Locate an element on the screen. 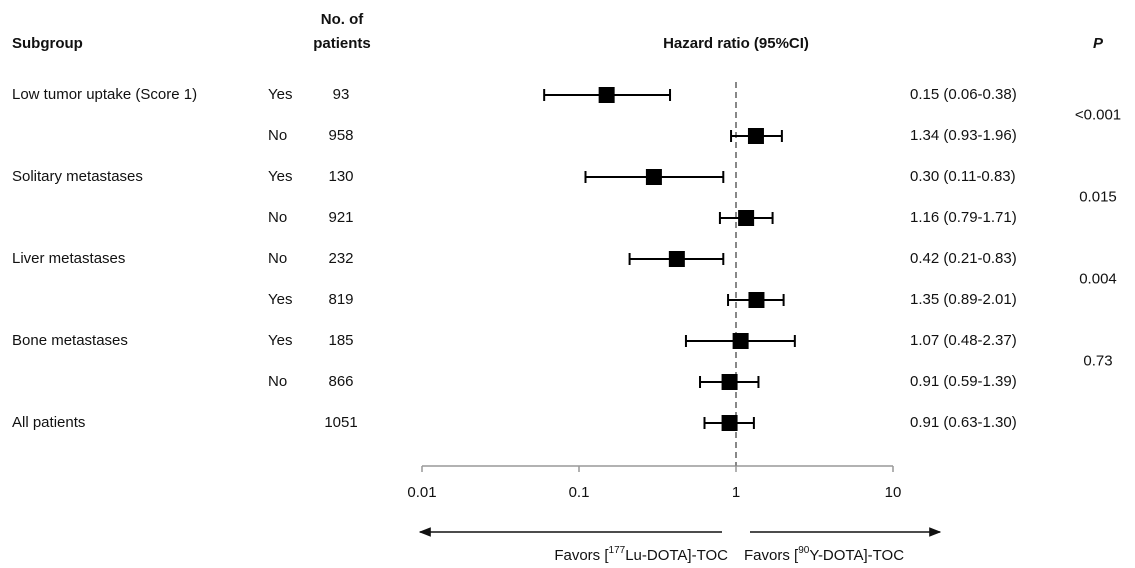 This screenshot has height=568, width=1135. patient-count: 232 is located at coordinates (340, 258).